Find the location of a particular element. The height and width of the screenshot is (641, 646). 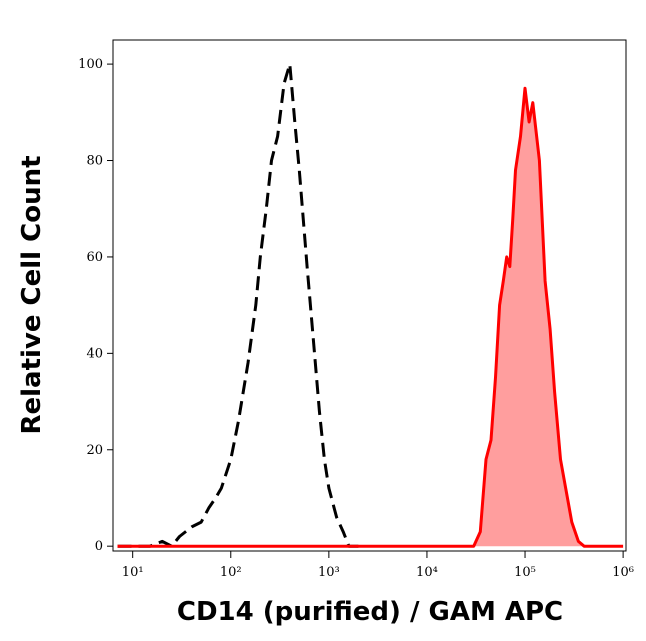

x-axis-label: CD14 (purified) / GAM APC is located at coordinates (370, 612).